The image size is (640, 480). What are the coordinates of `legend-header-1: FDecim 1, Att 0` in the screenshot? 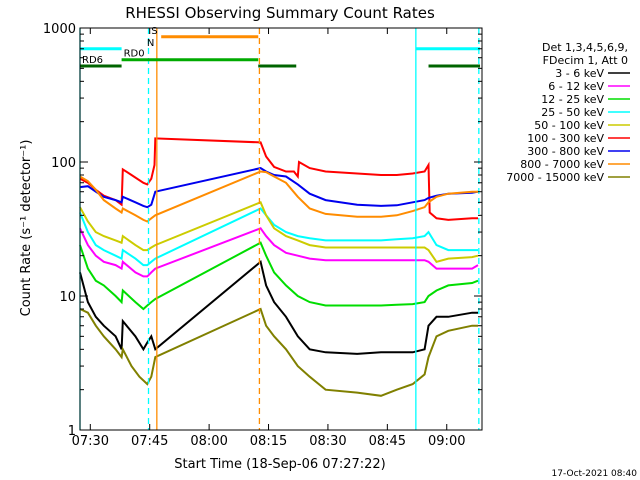 It's located at (585, 60).